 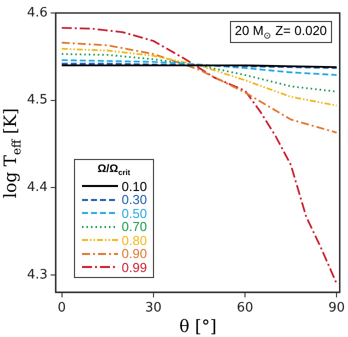 I want to click on legend-label: 0.30, so click(x=134, y=200).